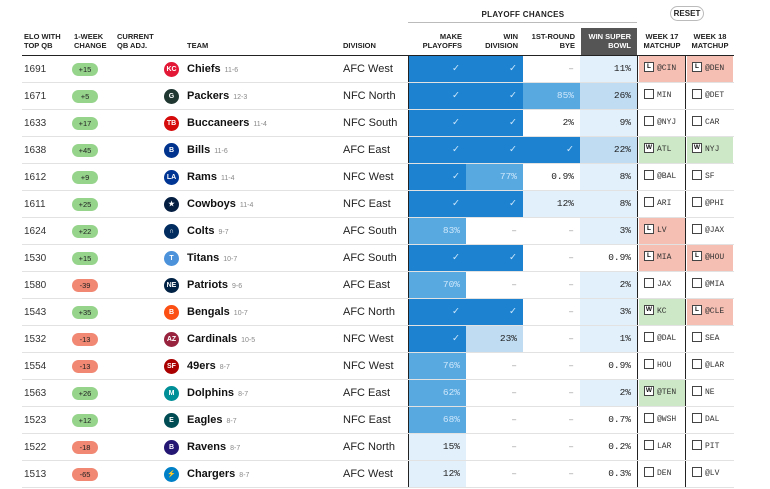 Image resolution: width=770 pixels, height=489 pixels. What do you see at coordinates (198, 45) in the screenshot?
I see `col-team-header: TEAM` at bounding box center [198, 45].